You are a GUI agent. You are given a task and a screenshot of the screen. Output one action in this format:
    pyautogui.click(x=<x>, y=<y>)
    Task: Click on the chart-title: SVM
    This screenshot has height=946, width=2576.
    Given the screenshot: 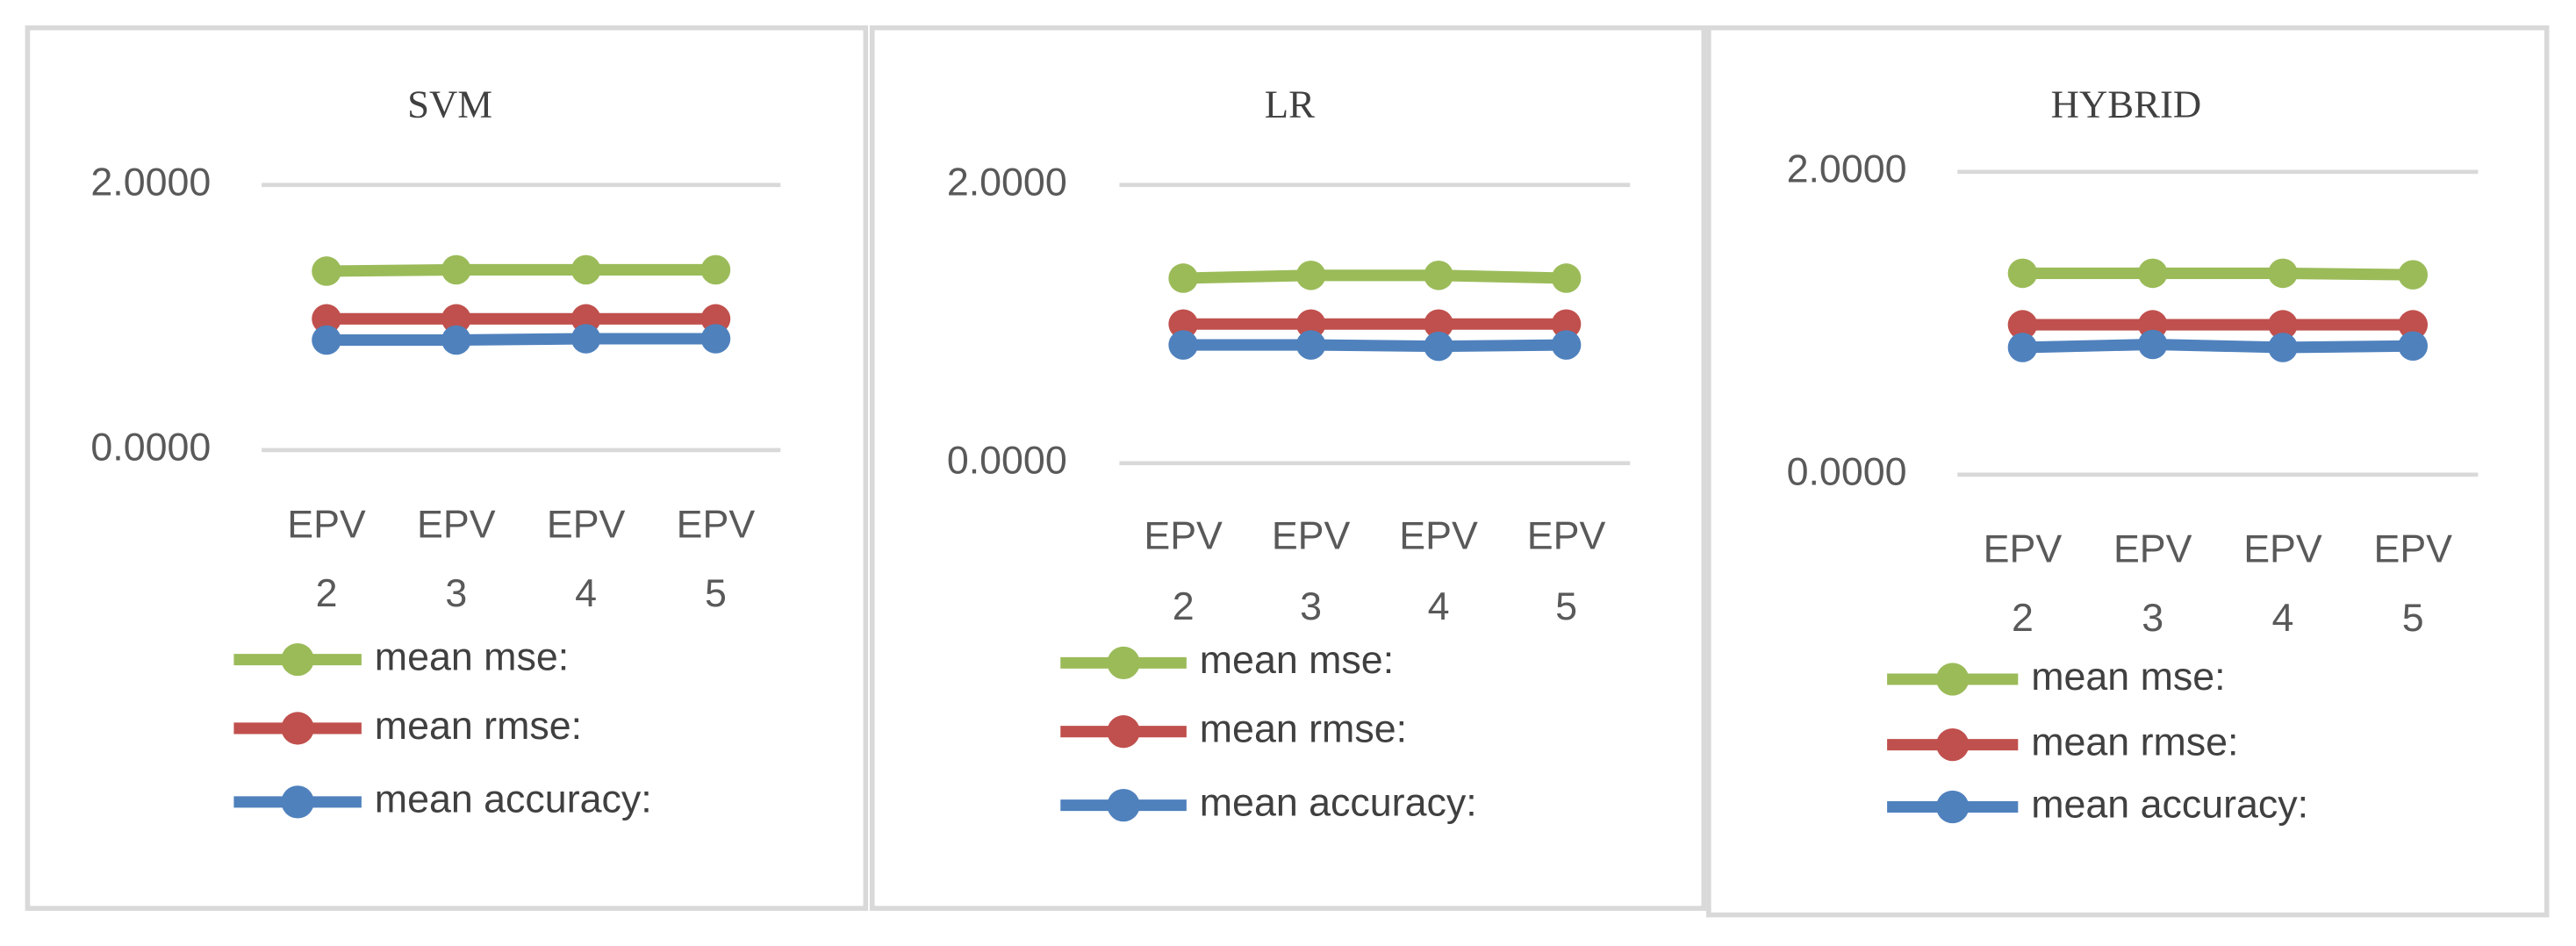 What is the action you would take?
    pyautogui.click(x=450, y=103)
    